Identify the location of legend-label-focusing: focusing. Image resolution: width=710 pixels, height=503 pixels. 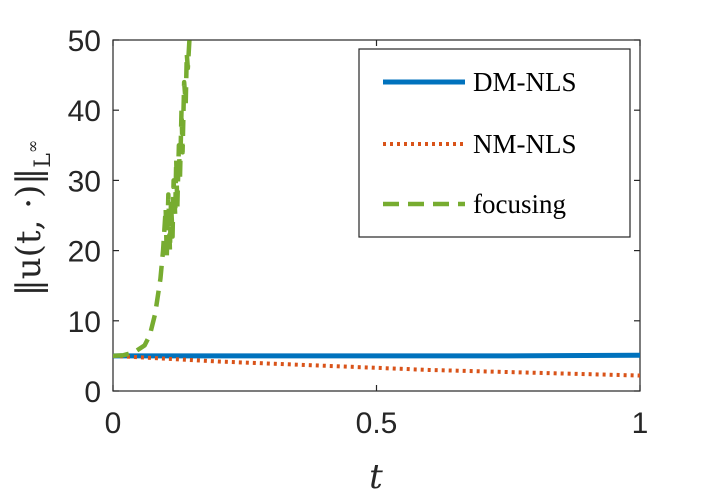
(519, 204).